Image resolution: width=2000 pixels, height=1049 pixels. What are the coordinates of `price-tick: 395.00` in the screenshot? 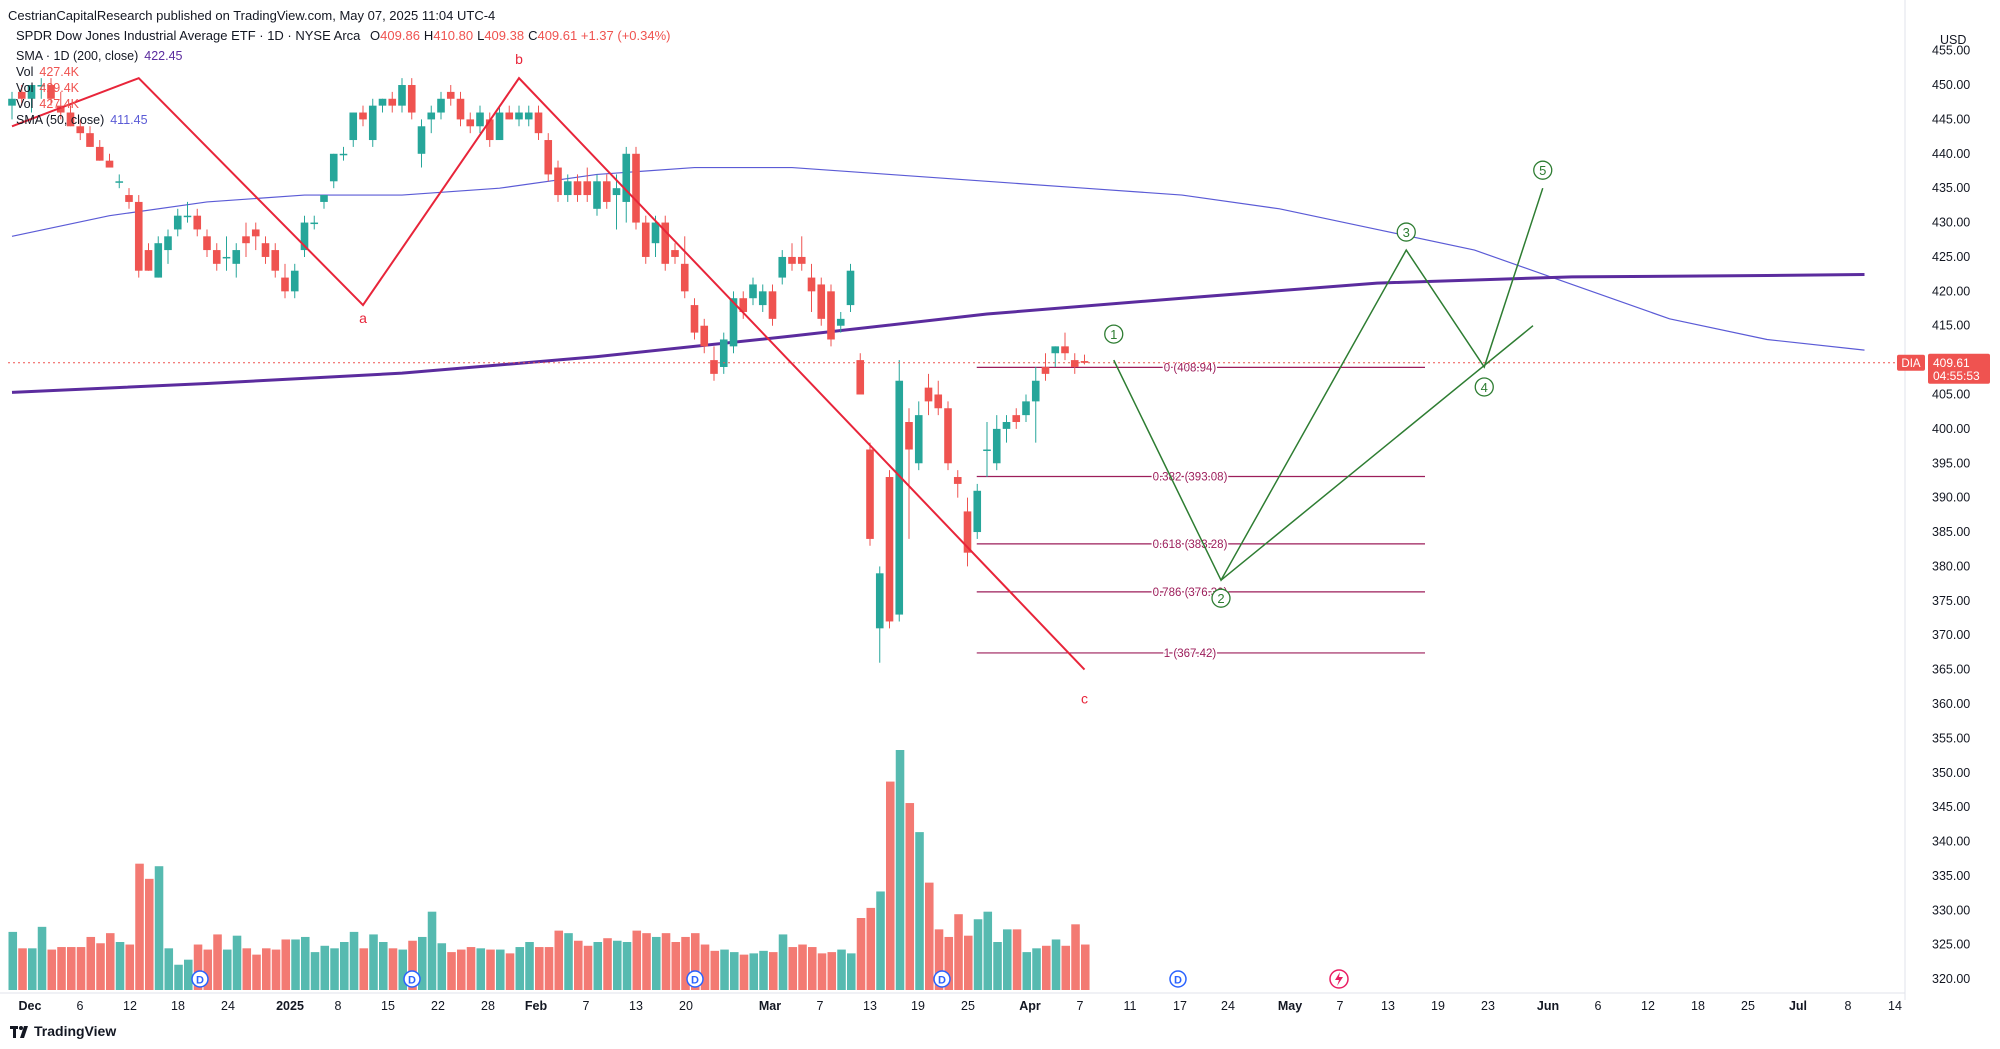 It's located at (1951, 463).